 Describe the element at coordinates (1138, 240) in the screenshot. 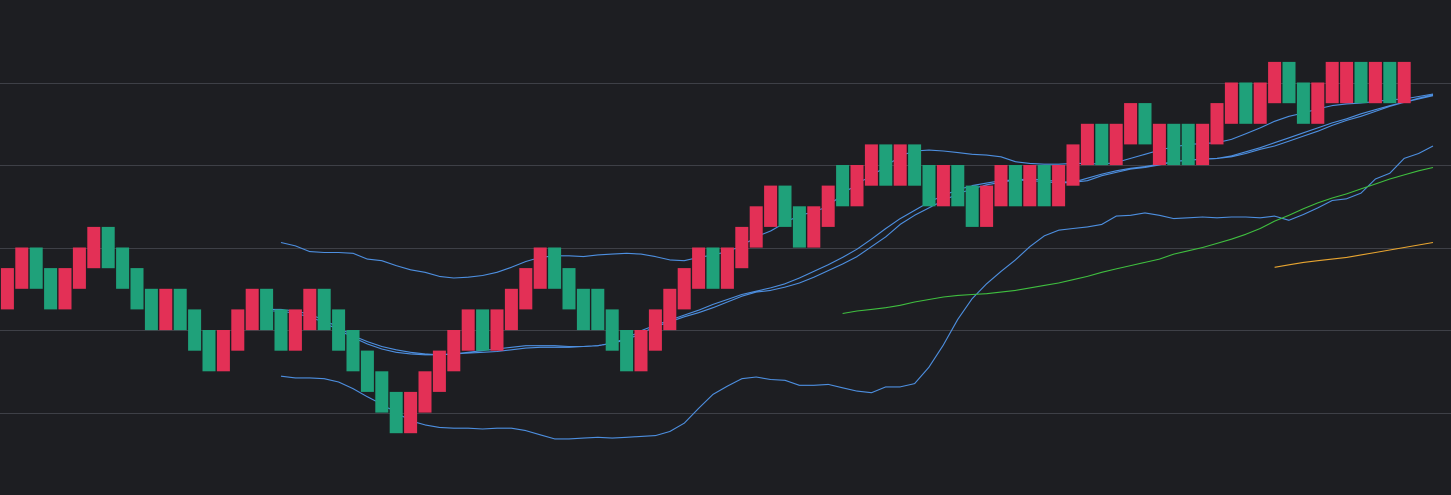

I see `moving-average-medium-line` at that location.